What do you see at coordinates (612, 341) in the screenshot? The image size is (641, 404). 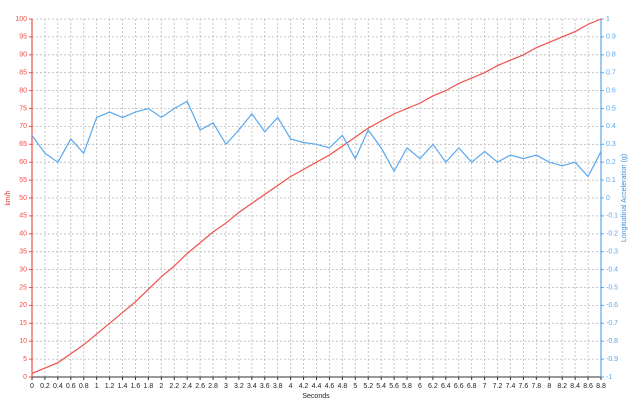 I see `y2-tick-label: -0.8` at bounding box center [612, 341].